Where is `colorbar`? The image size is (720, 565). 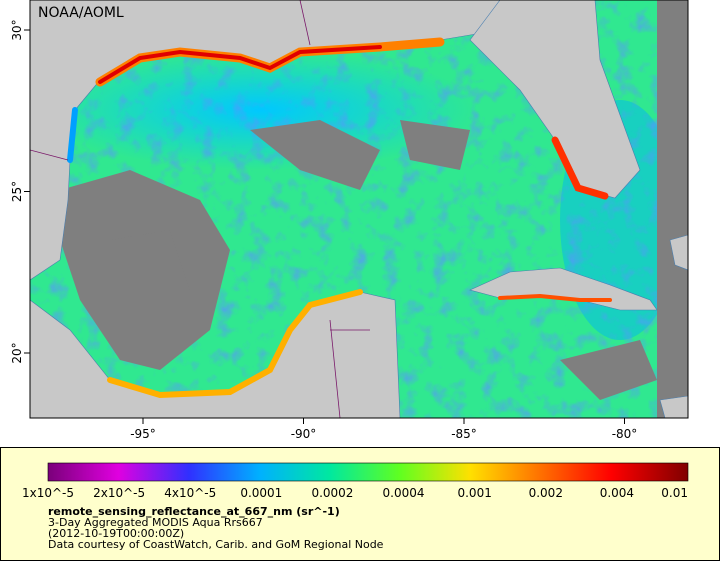
colorbar is located at coordinates (368, 472).